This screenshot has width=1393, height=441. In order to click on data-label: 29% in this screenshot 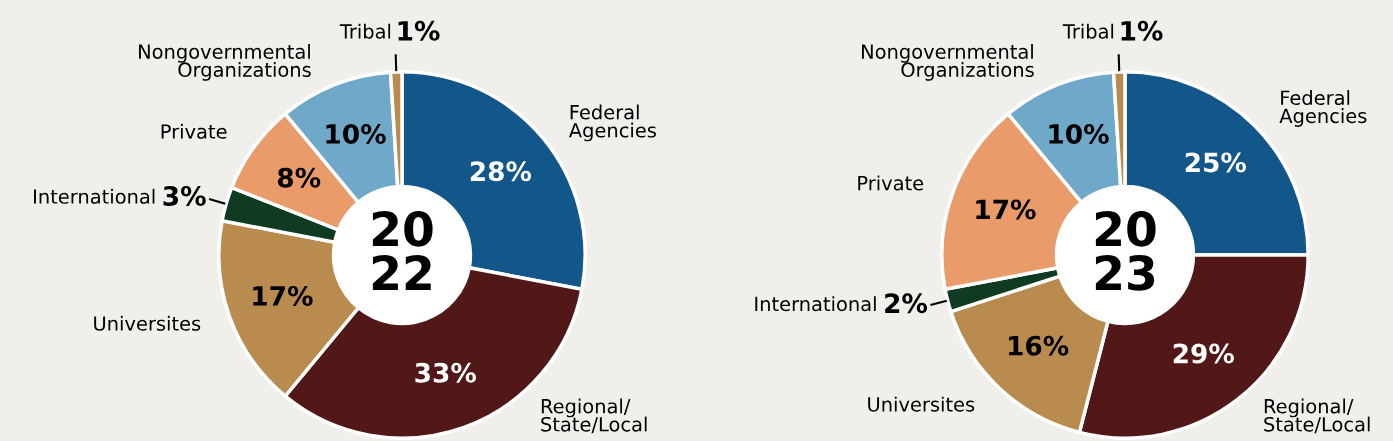, I will do `click(1203, 353)`.